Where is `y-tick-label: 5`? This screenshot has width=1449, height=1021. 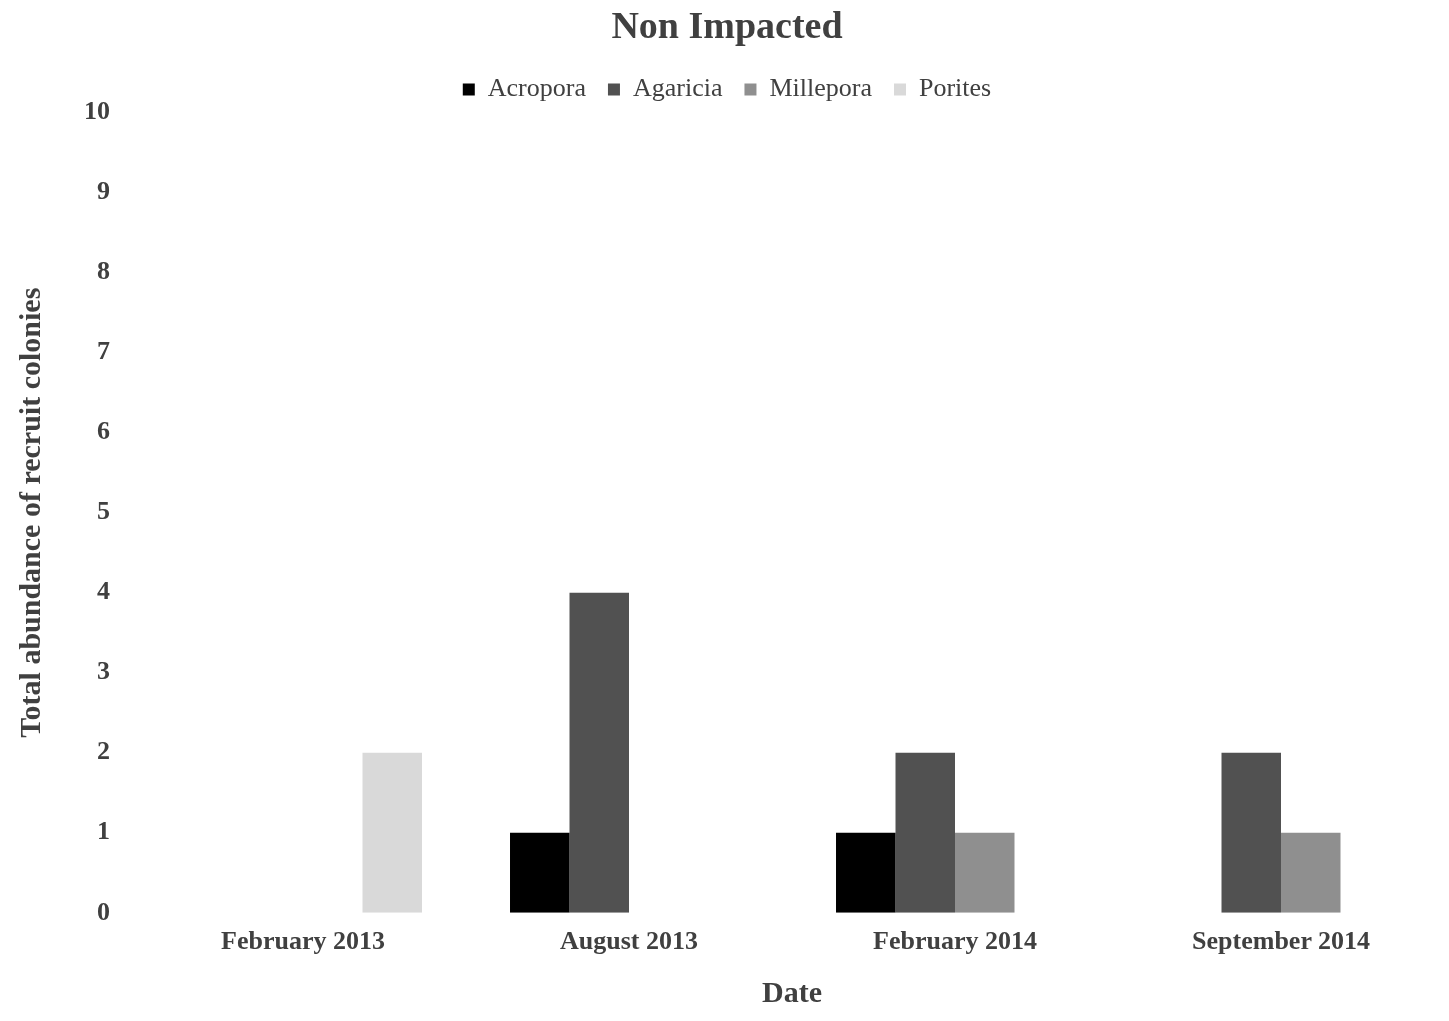 y-tick-label: 5 is located at coordinates (103, 511).